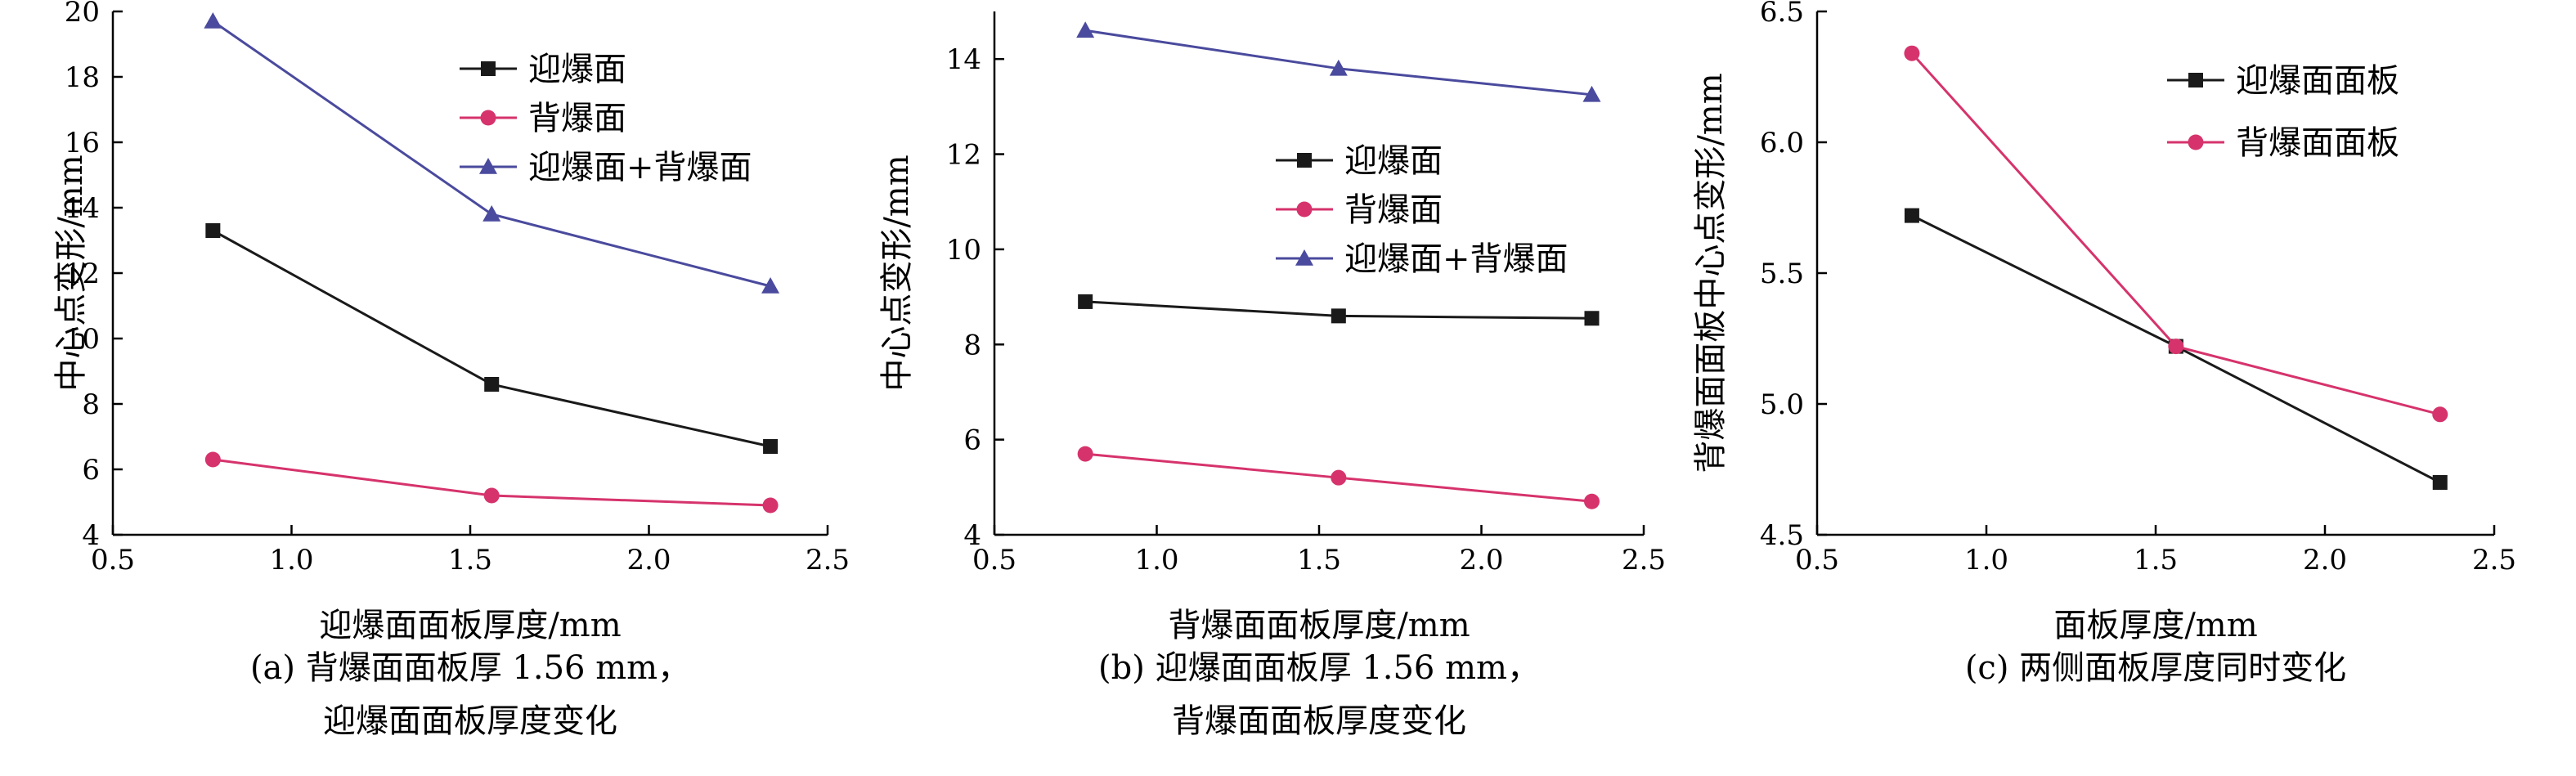 This screenshot has width=2576, height=776. Describe the element at coordinates (470, 721) in the screenshot. I see `panel-caption: 迎爆面面板厚度变化` at that location.